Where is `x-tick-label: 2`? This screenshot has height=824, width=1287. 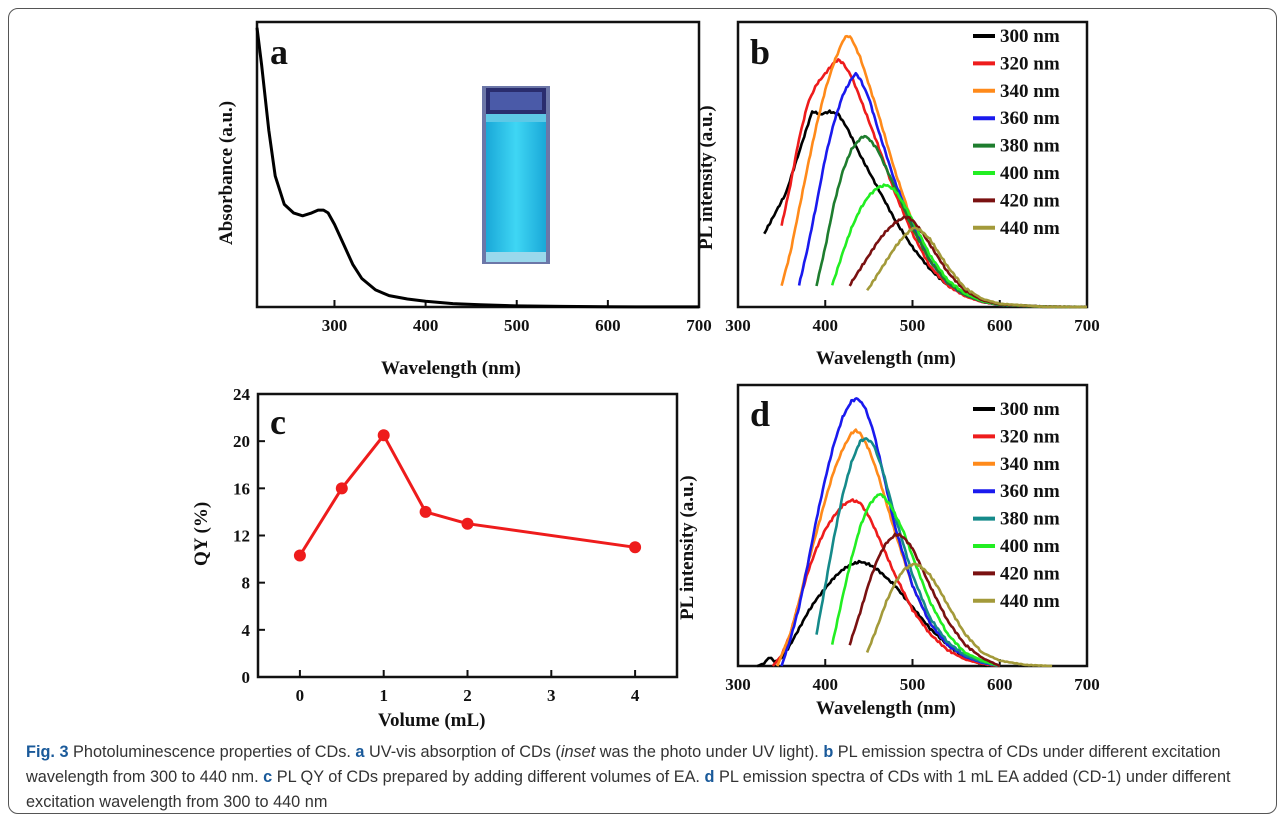 x-tick-label: 2 is located at coordinates (467, 695).